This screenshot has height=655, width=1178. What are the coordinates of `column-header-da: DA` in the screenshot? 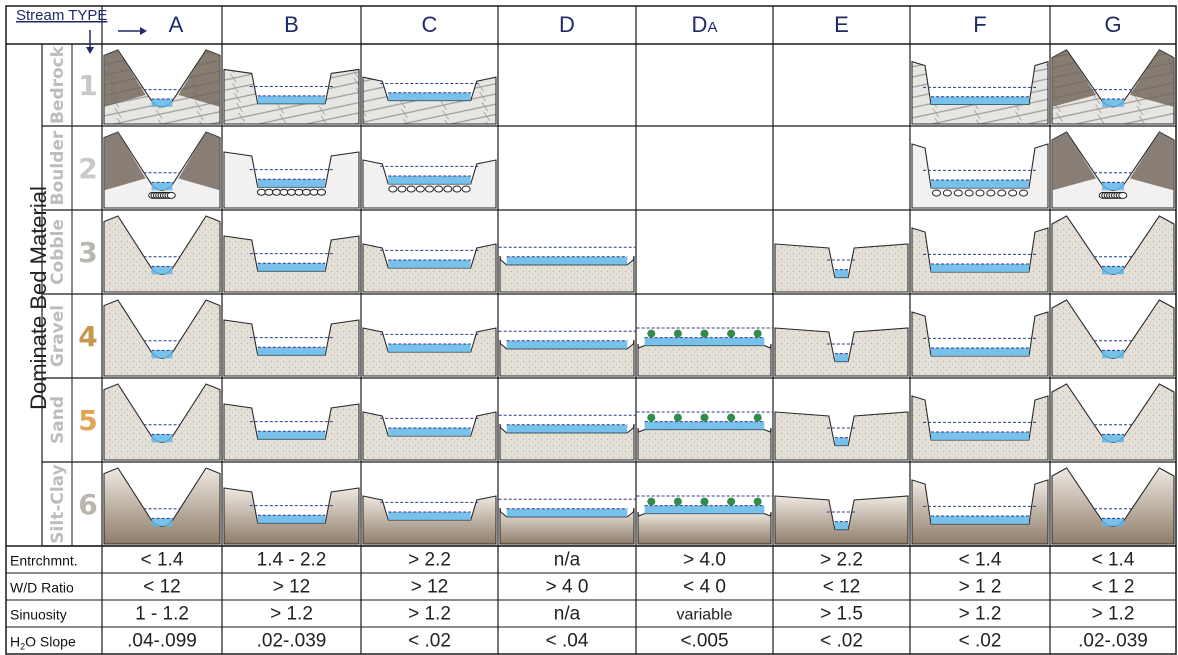 It's located at (705, 24).